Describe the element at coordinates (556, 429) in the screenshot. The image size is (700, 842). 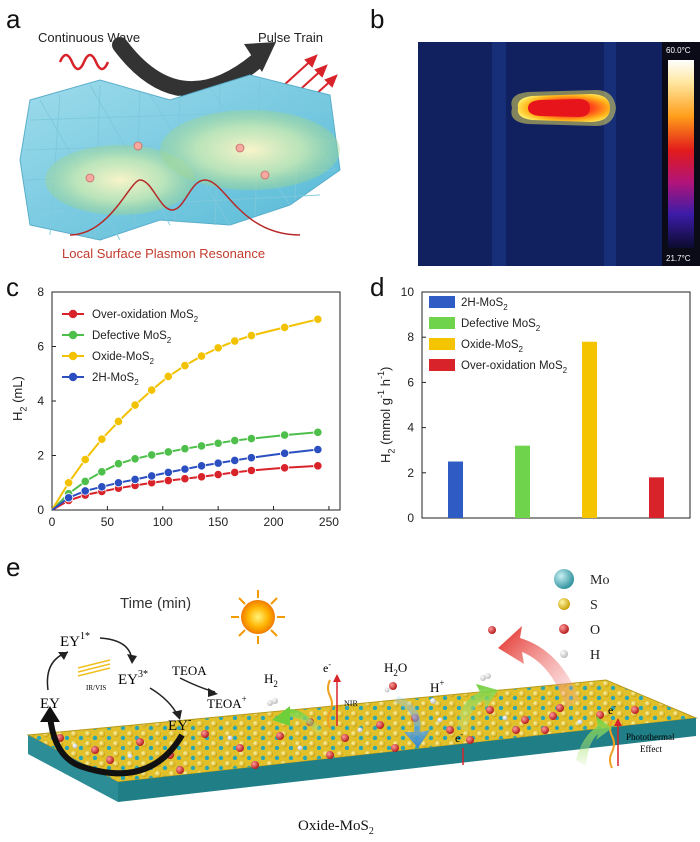
I see `chart-d-bars` at that location.